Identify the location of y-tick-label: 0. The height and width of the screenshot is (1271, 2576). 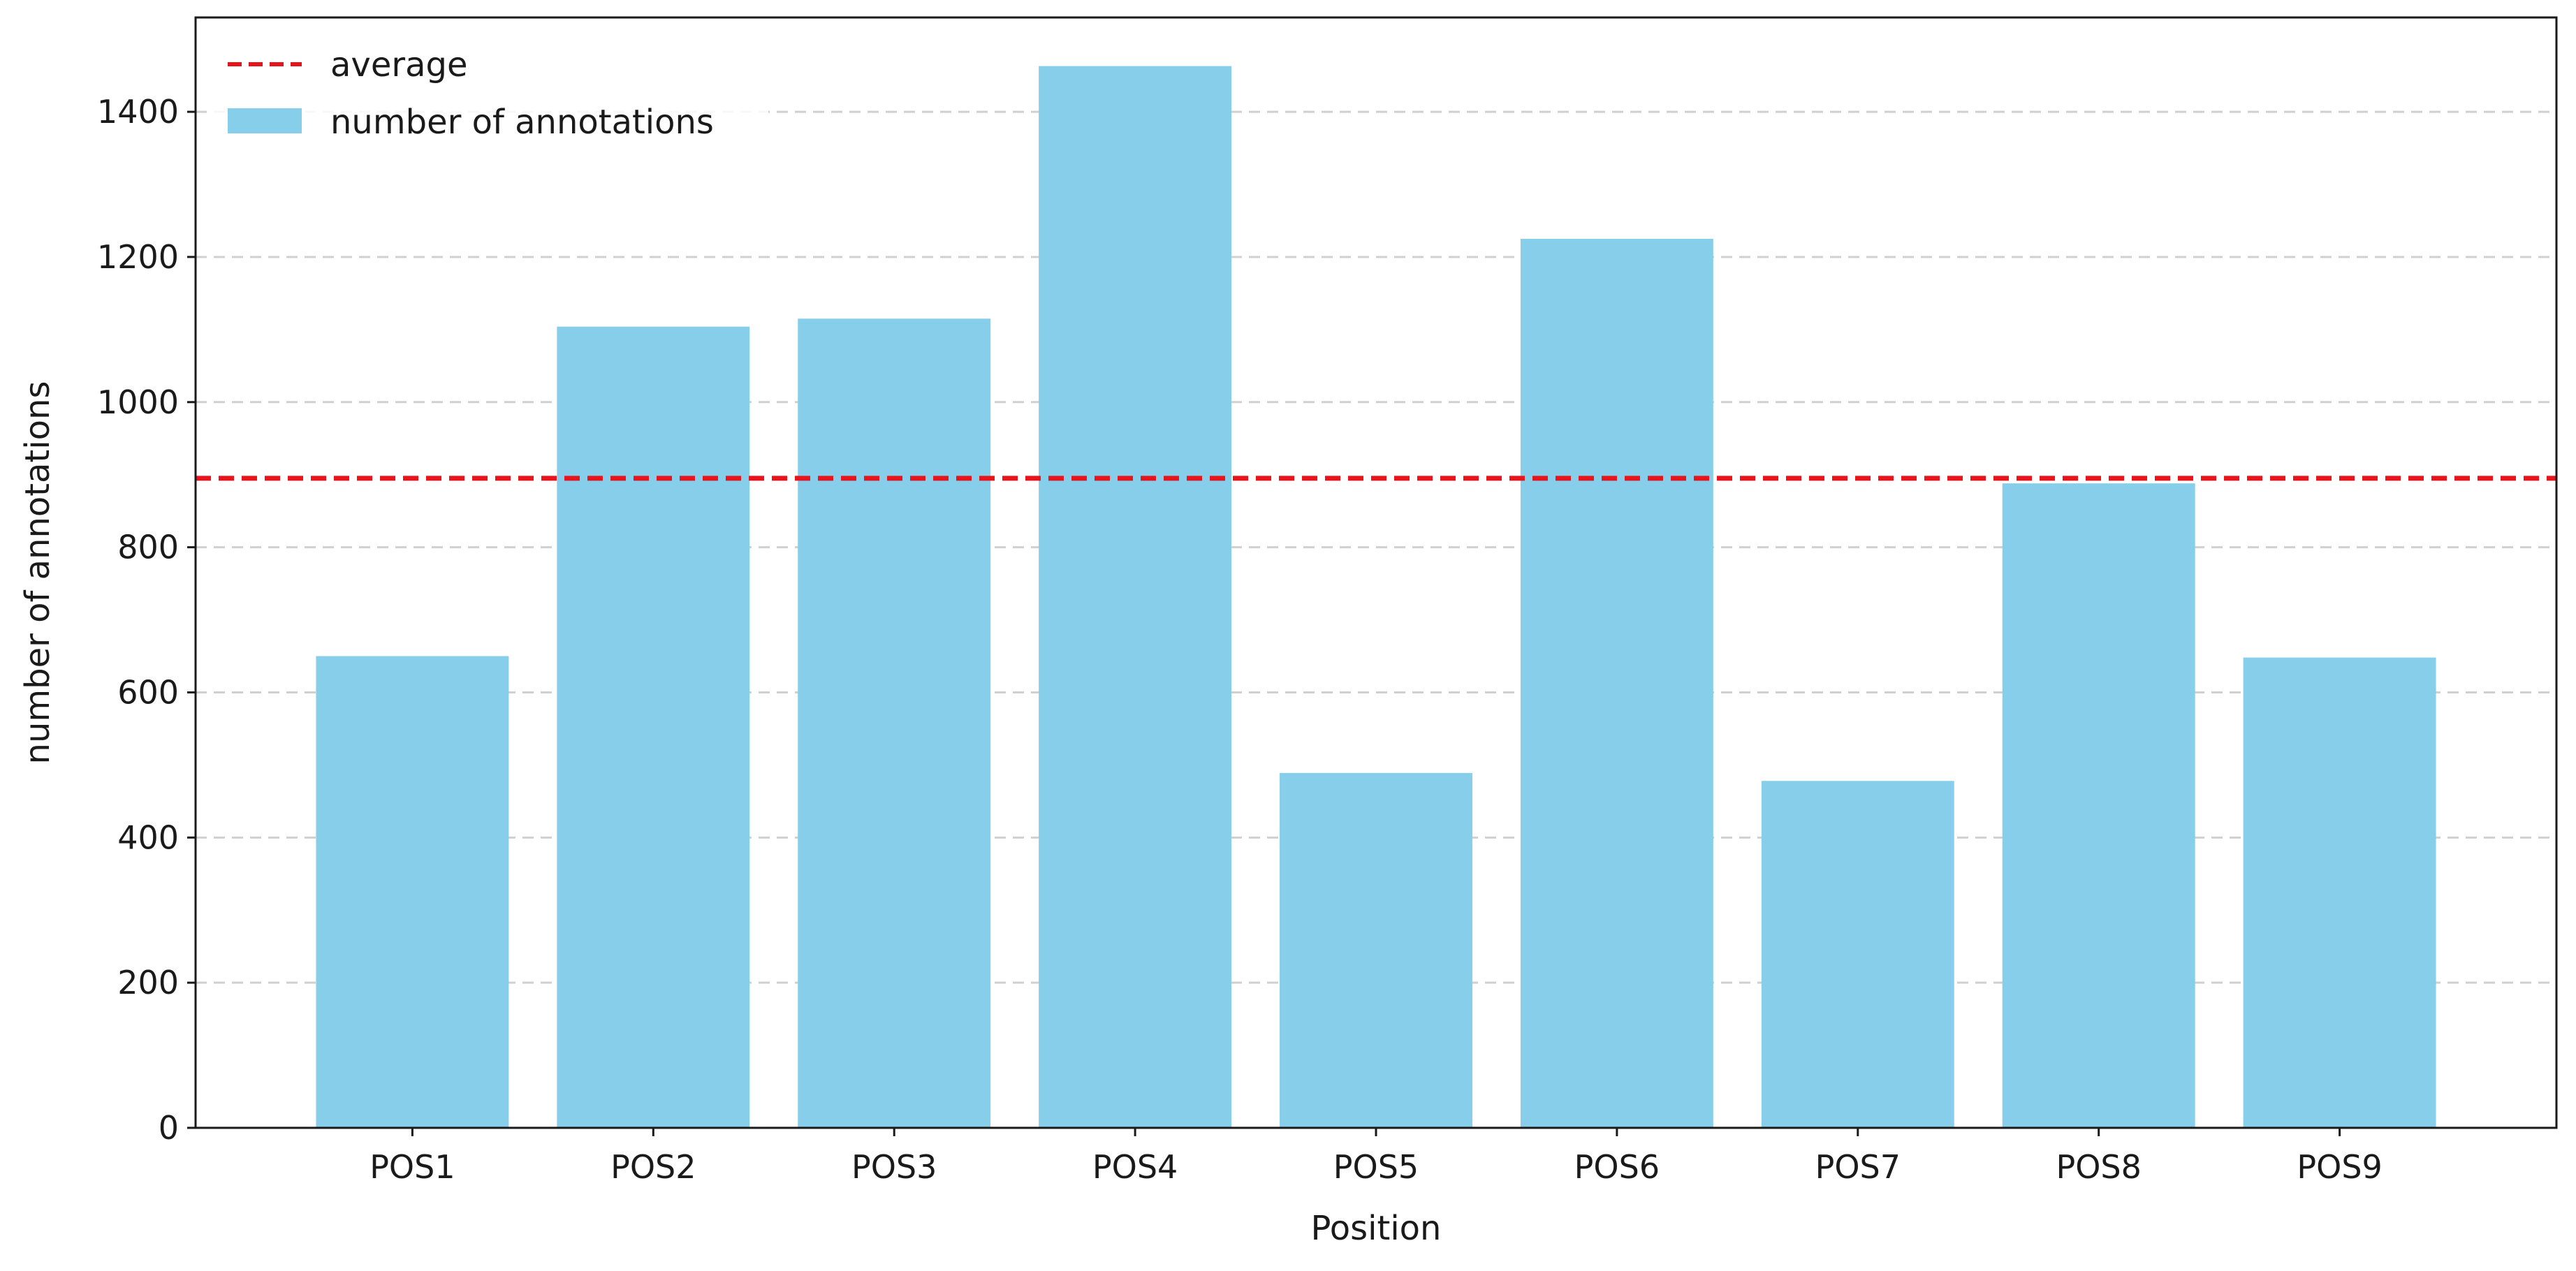
(169, 1128).